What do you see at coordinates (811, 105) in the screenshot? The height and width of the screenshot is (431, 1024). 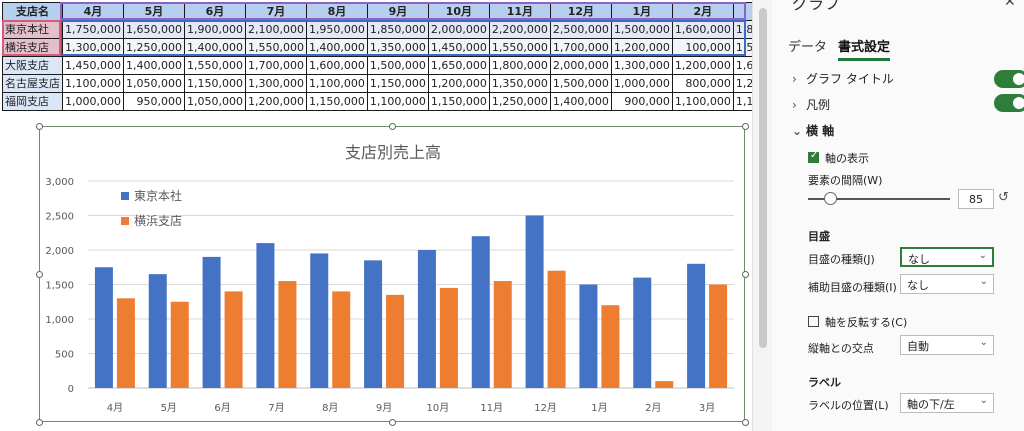 I see `section-legend: › 凡例` at bounding box center [811, 105].